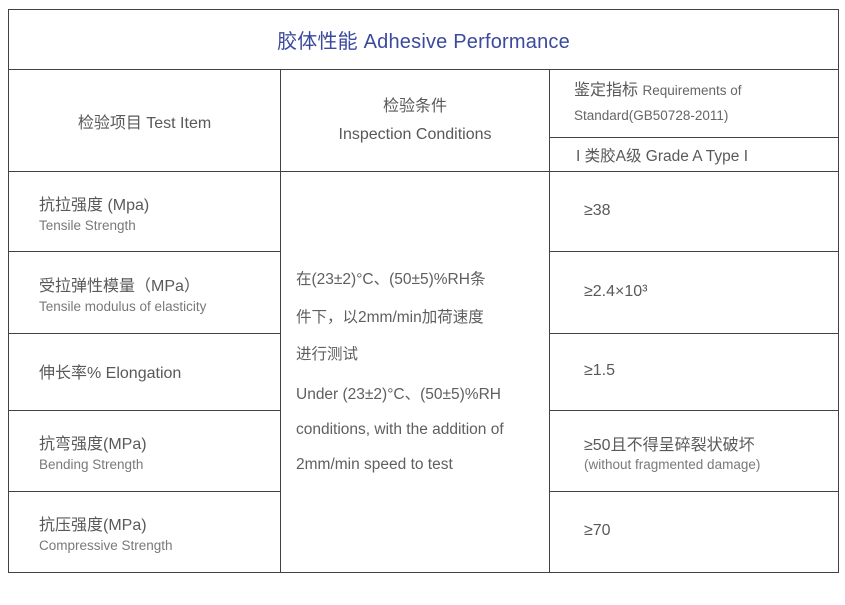 The width and height of the screenshot is (845, 605). What do you see at coordinates (694, 154) in the screenshot?
I see `grade-subheader: I 类胶A级 Grade A Type I` at bounding box center [694, 154].